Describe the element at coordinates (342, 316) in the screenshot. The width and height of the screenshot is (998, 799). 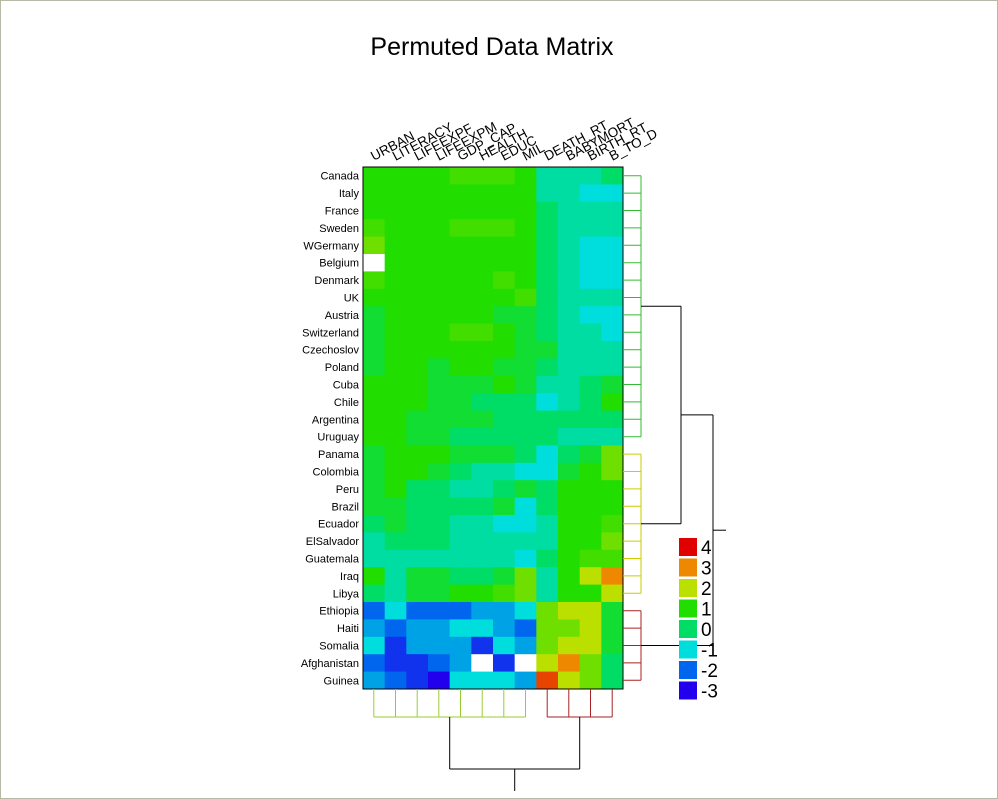
I see `row-label: Austria` at that location.